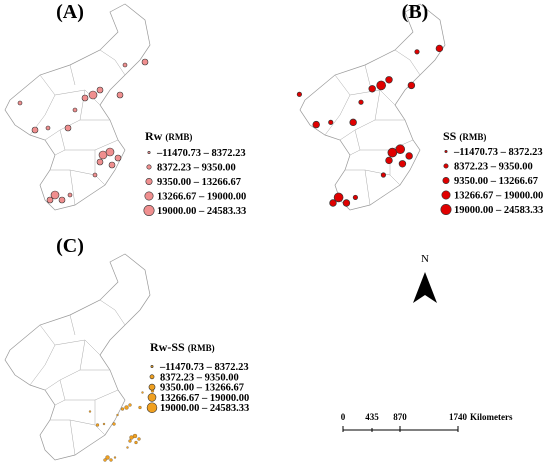 The image size is (550, 470). I want to click on scale-label: 870, so click(400, 417).